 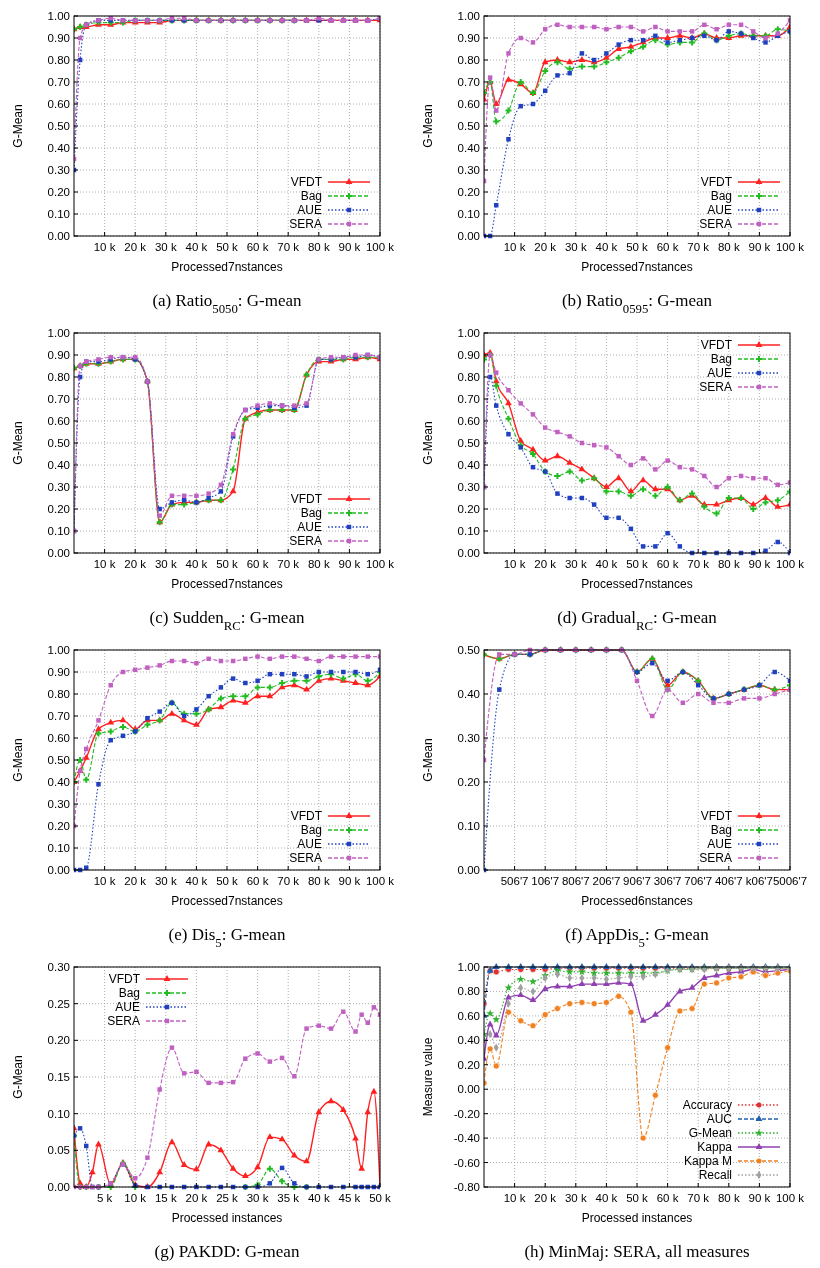 I want to click on text: (a) Ratio$_{5050}$: G-mean, so click(x=227, y=303).